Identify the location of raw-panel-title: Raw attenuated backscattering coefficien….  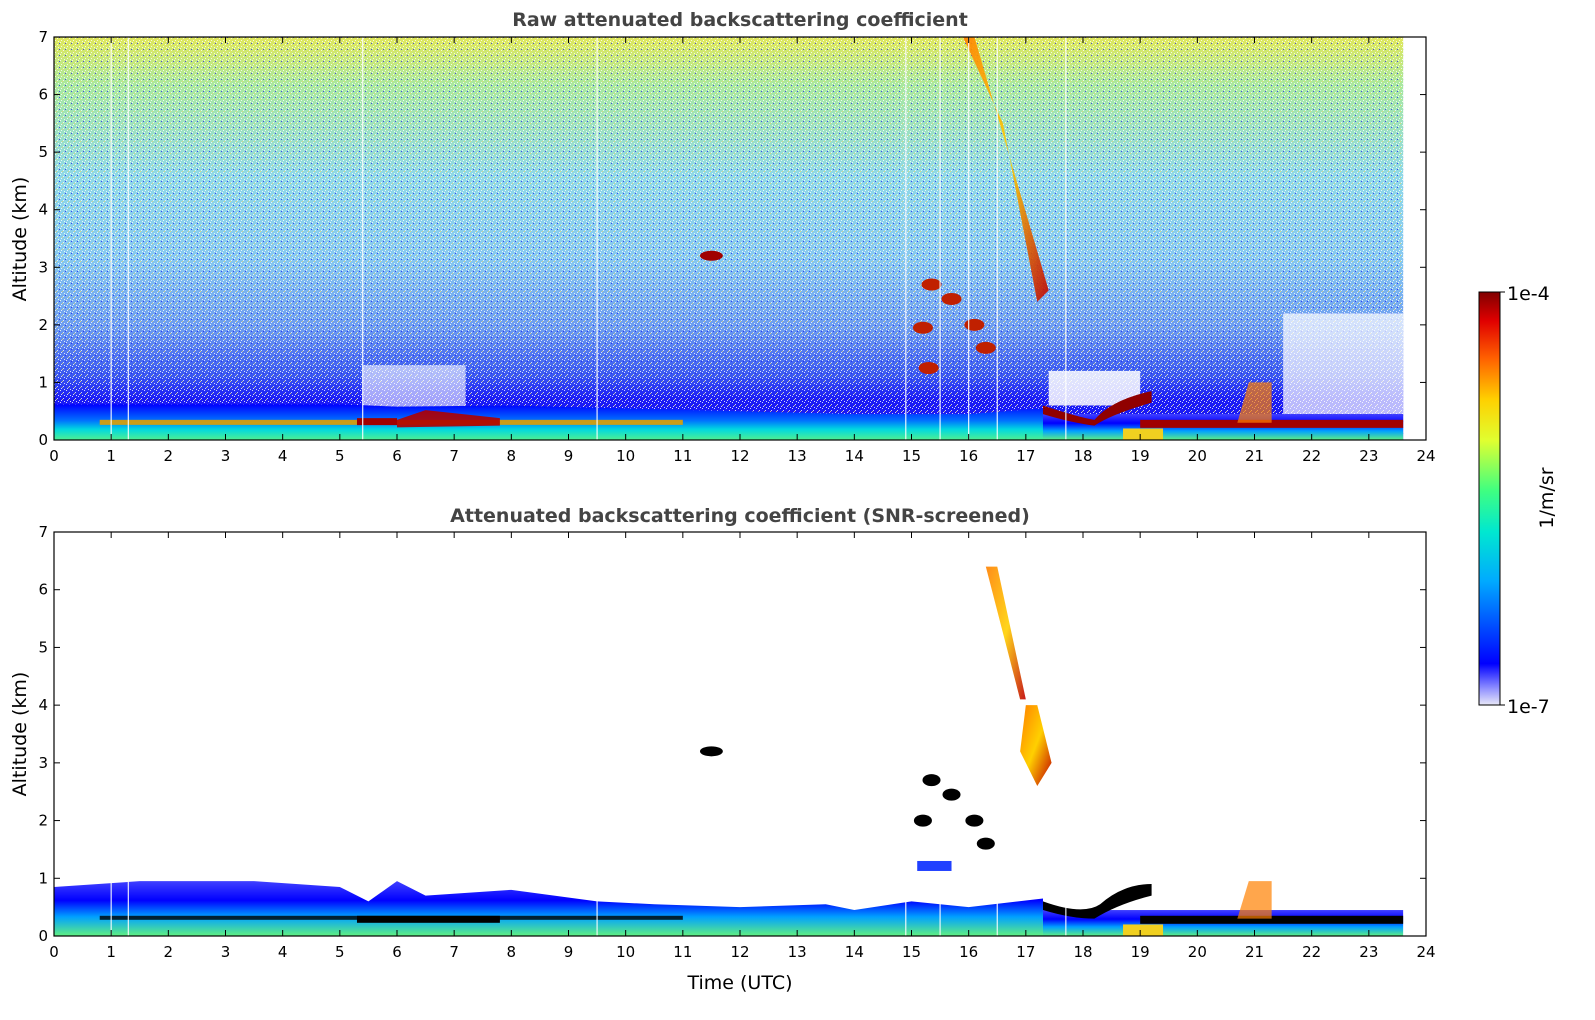
(740, 20).